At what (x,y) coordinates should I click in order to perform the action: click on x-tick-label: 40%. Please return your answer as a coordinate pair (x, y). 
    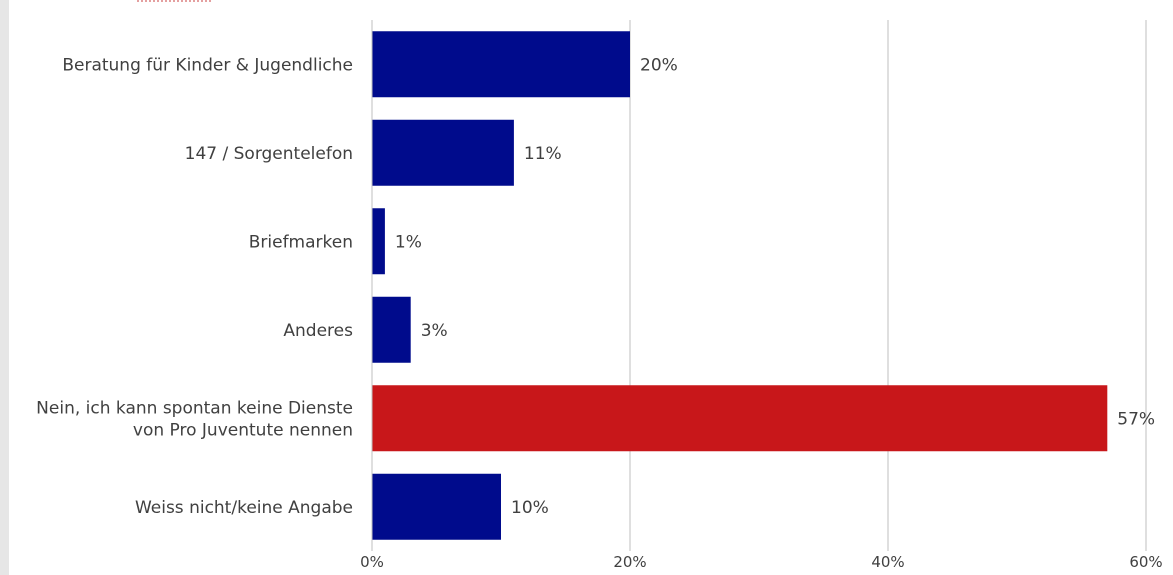
    Looking at the image, I should click on (887, 562).